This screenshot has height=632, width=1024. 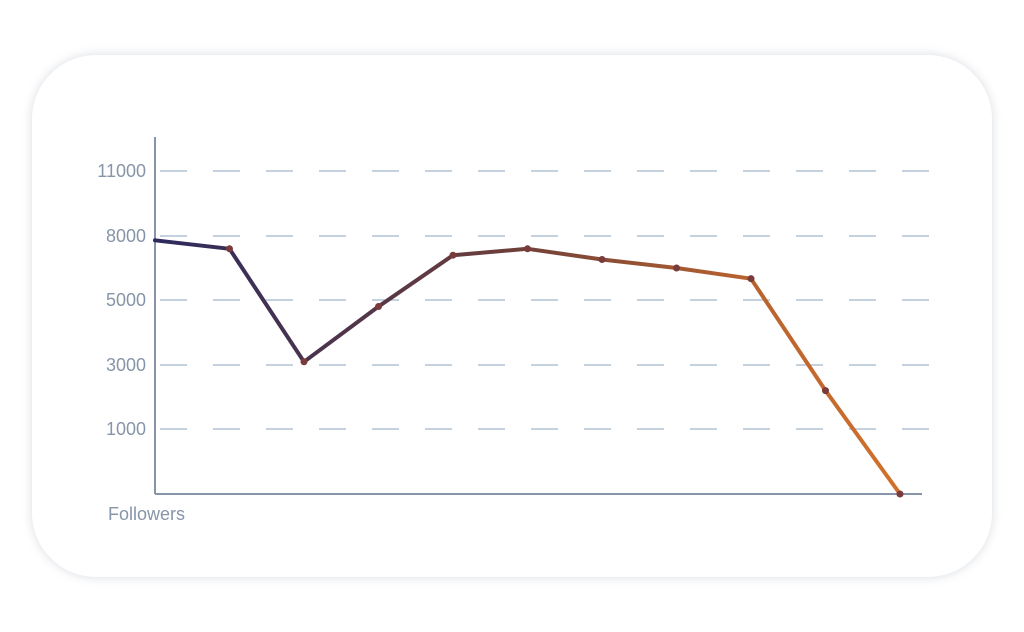 What do you see at coordinates (146, 514) in the screenshot?
I see `y-axis-label: Followers` at bounding box center [146, 514].